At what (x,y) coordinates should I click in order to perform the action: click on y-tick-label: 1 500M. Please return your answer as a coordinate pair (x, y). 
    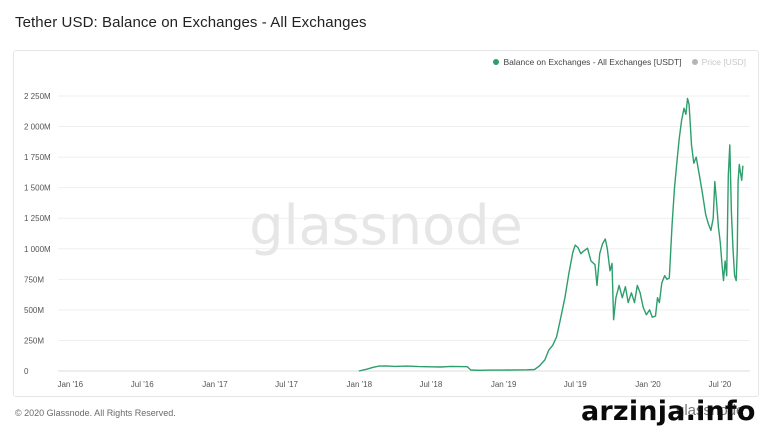
    Looking at the image, I should click on (37, 188).